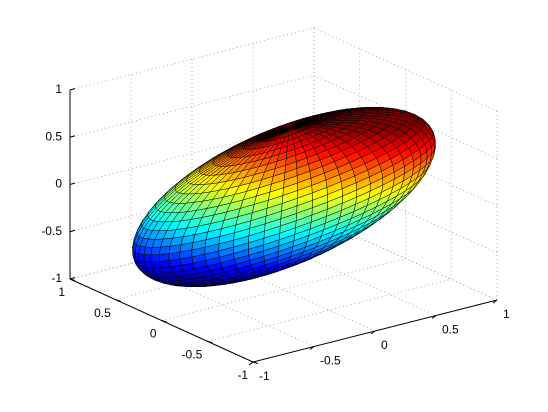 The width and height of the screenshot is (548, 412). Describe the element at coordinates (264, 376) in the screenshot. I see `x-tick-label: -1` at that location.